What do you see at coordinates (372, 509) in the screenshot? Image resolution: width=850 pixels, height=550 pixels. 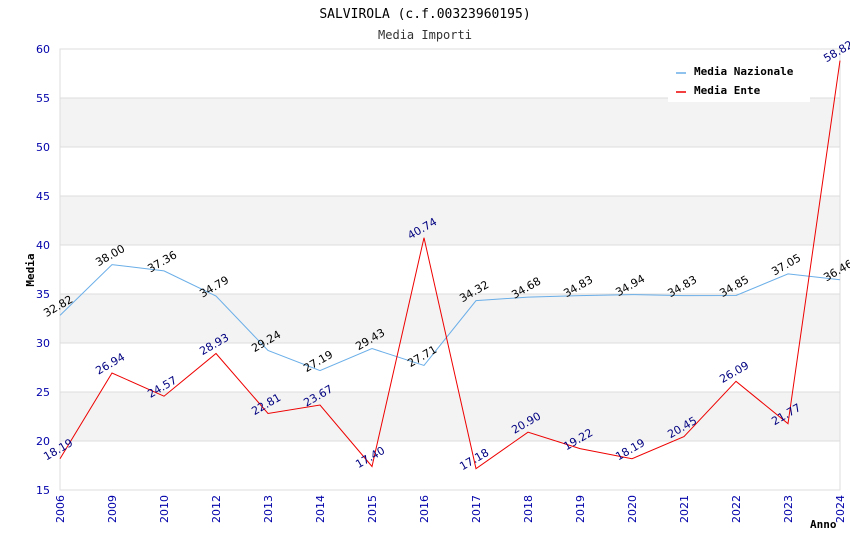 I see `x-tick-label: 2015` at bounding box center [372, 509].